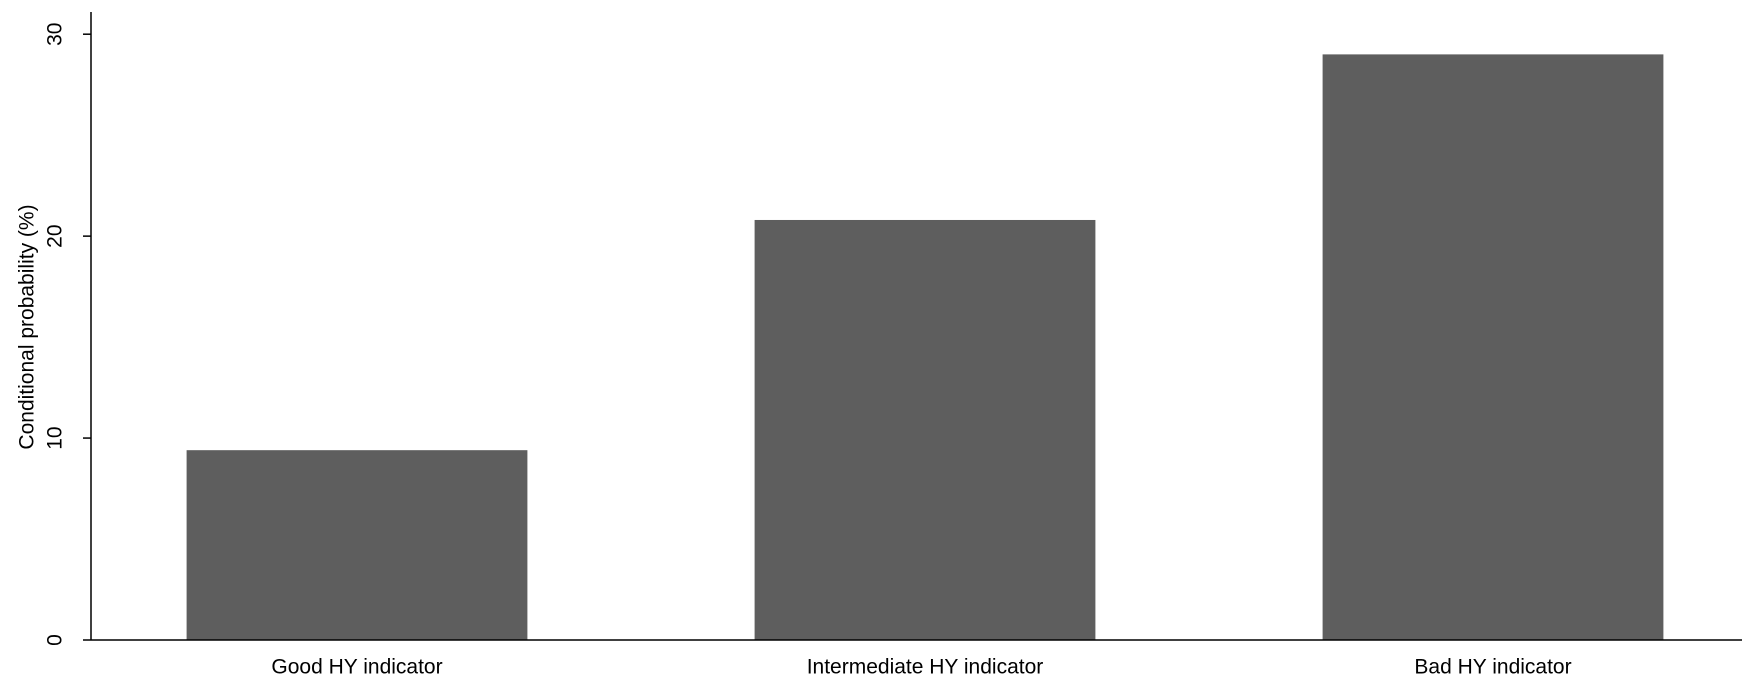  What do you see at coordinates (55, 34) in the screenshot?
I see `y-tick-label: 30` at bounding box center [55, 34].